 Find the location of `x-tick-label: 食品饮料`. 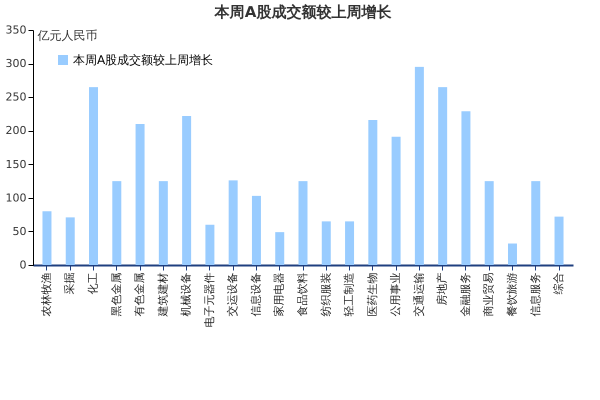

x-tick-label: 食品饮料 is located at coordinates (302, 294).